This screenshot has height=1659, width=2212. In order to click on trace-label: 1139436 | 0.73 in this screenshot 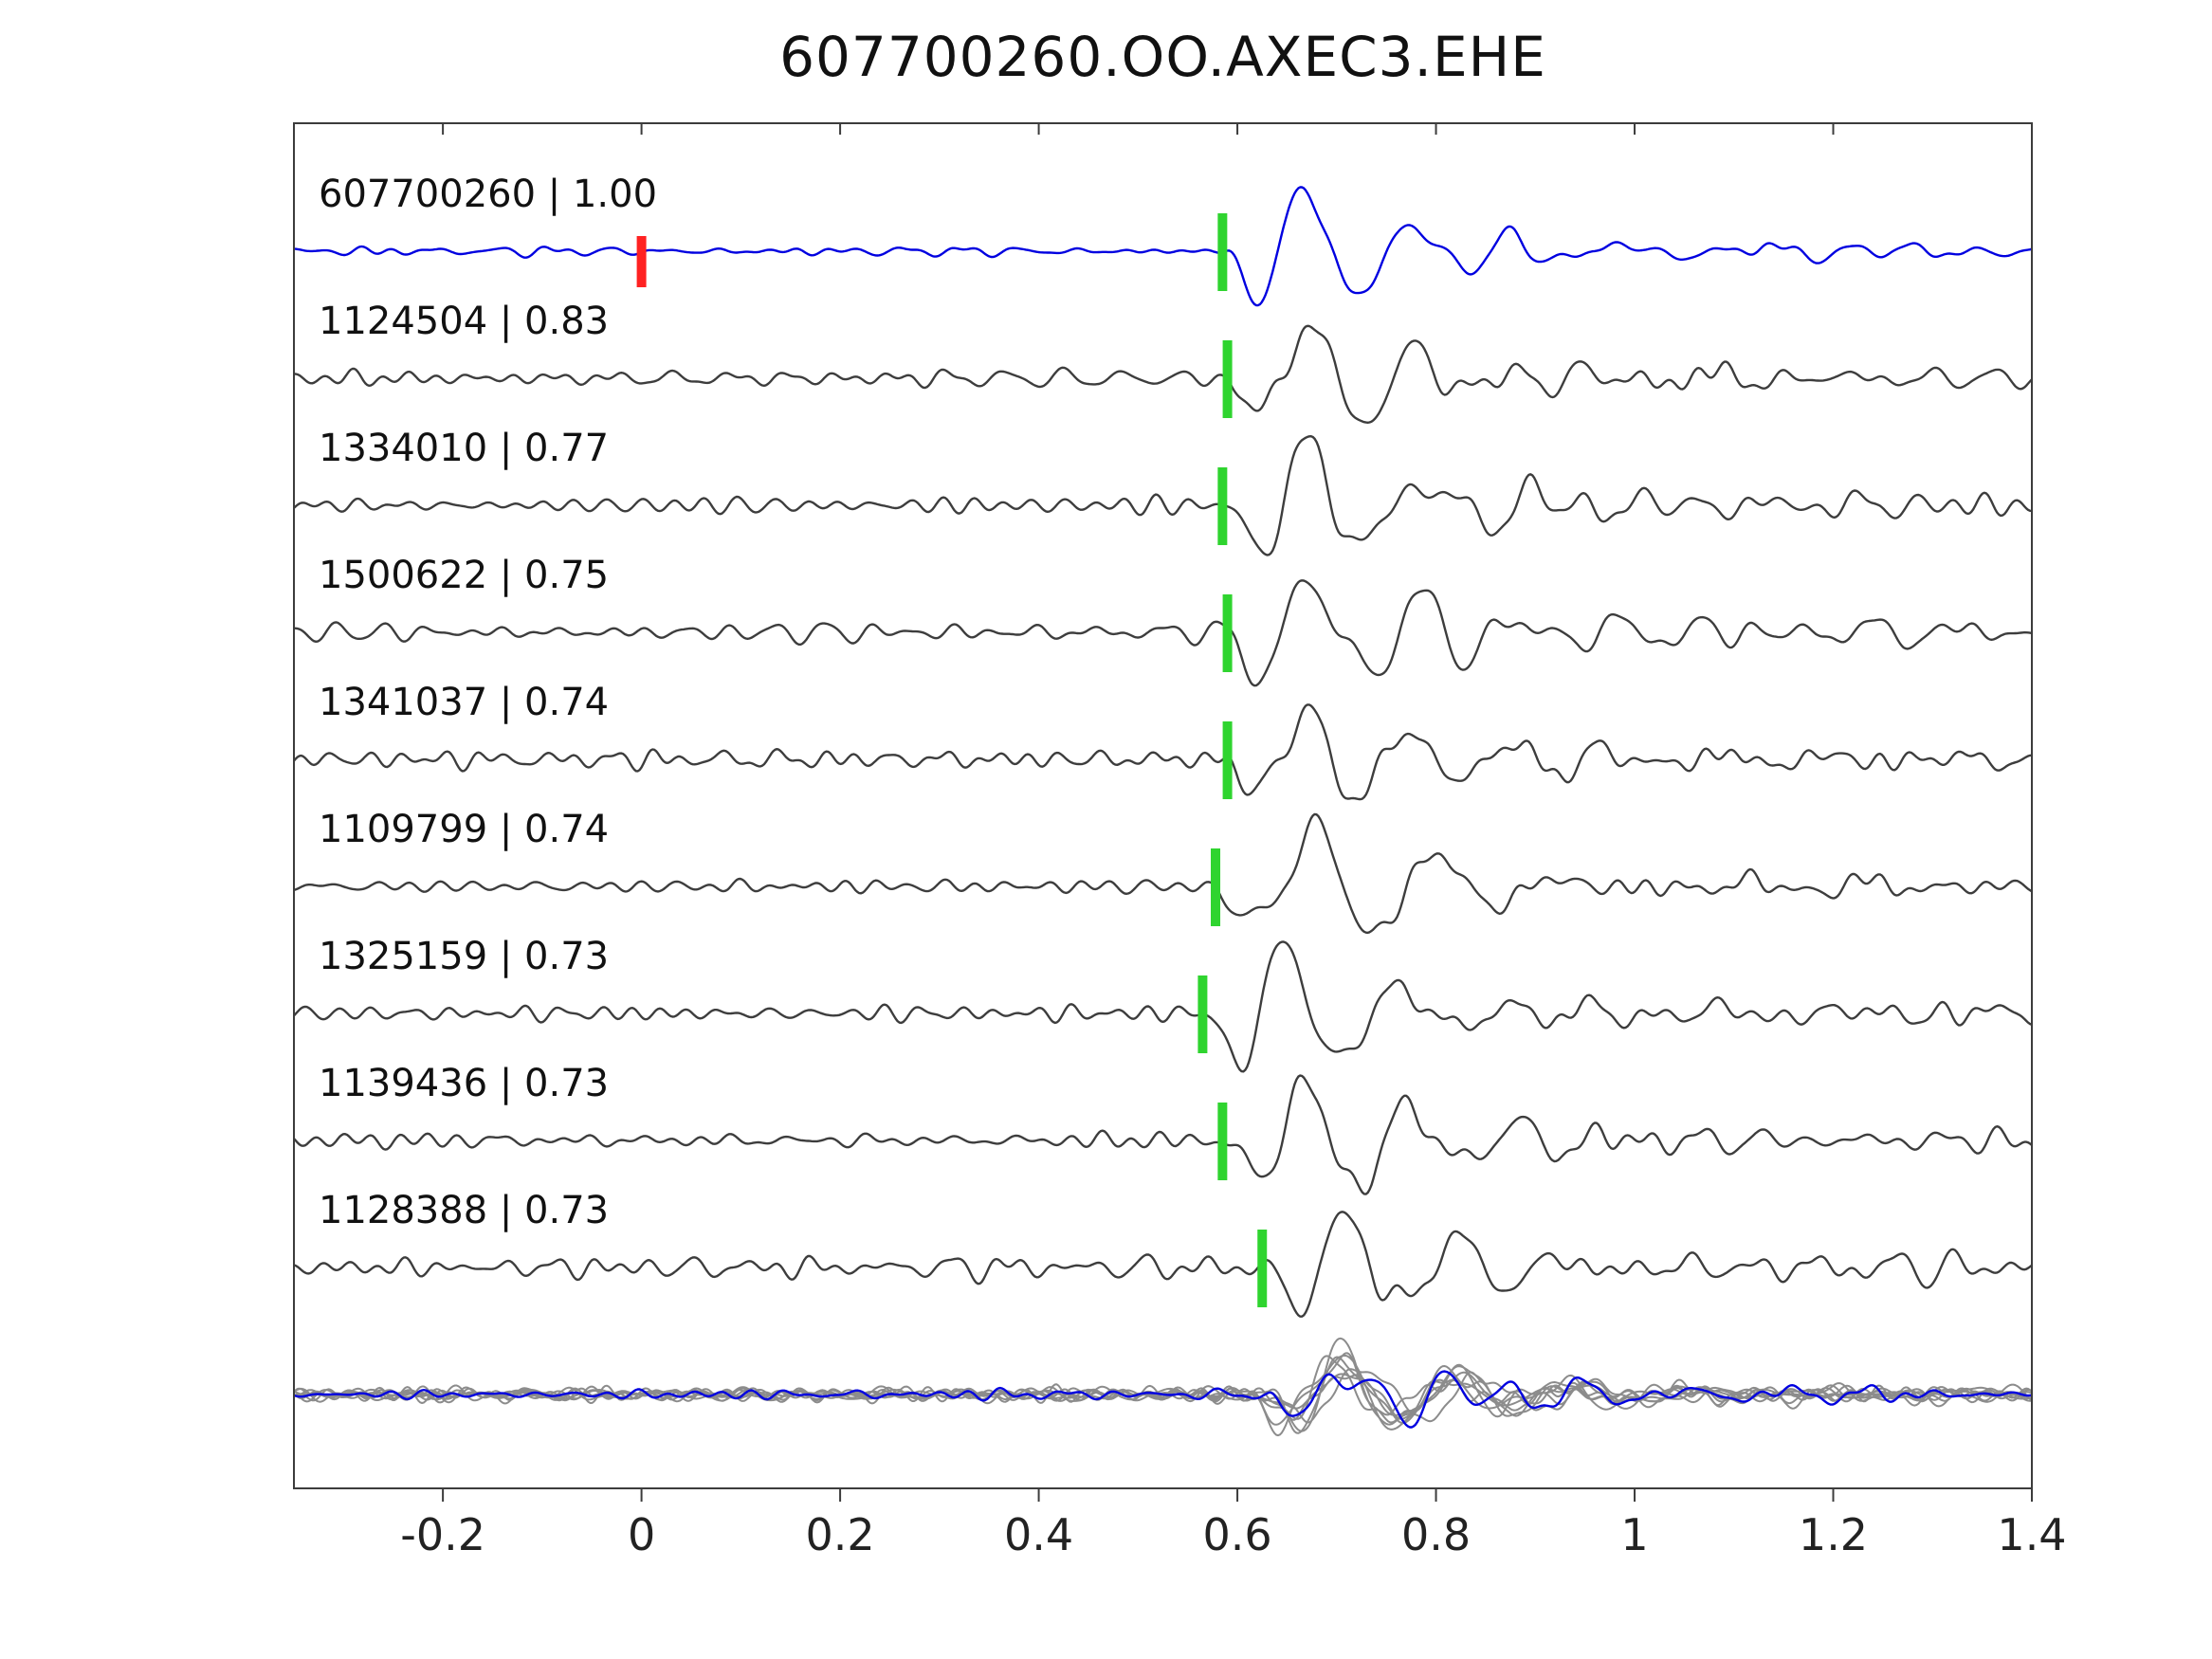, I will do `click(464, 1083)`.